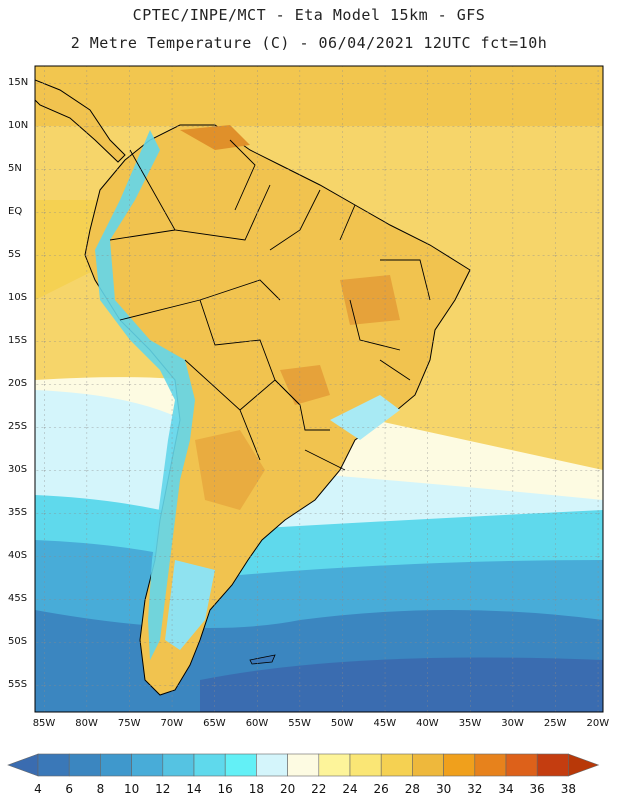 This screenshot has width=618, height=800. I want to click on colorbar-label: 38, so click(568, 789).